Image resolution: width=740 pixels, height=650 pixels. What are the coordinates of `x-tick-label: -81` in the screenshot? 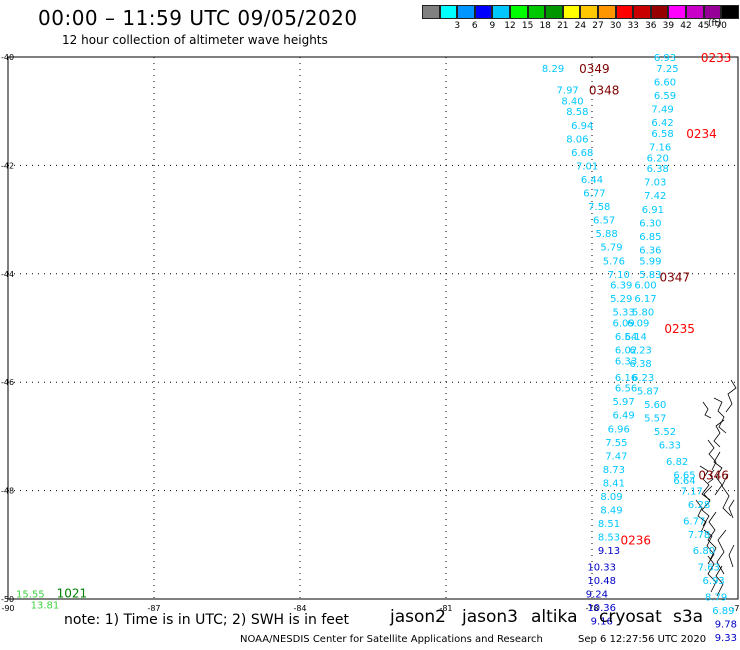 It's located at (445, 608).